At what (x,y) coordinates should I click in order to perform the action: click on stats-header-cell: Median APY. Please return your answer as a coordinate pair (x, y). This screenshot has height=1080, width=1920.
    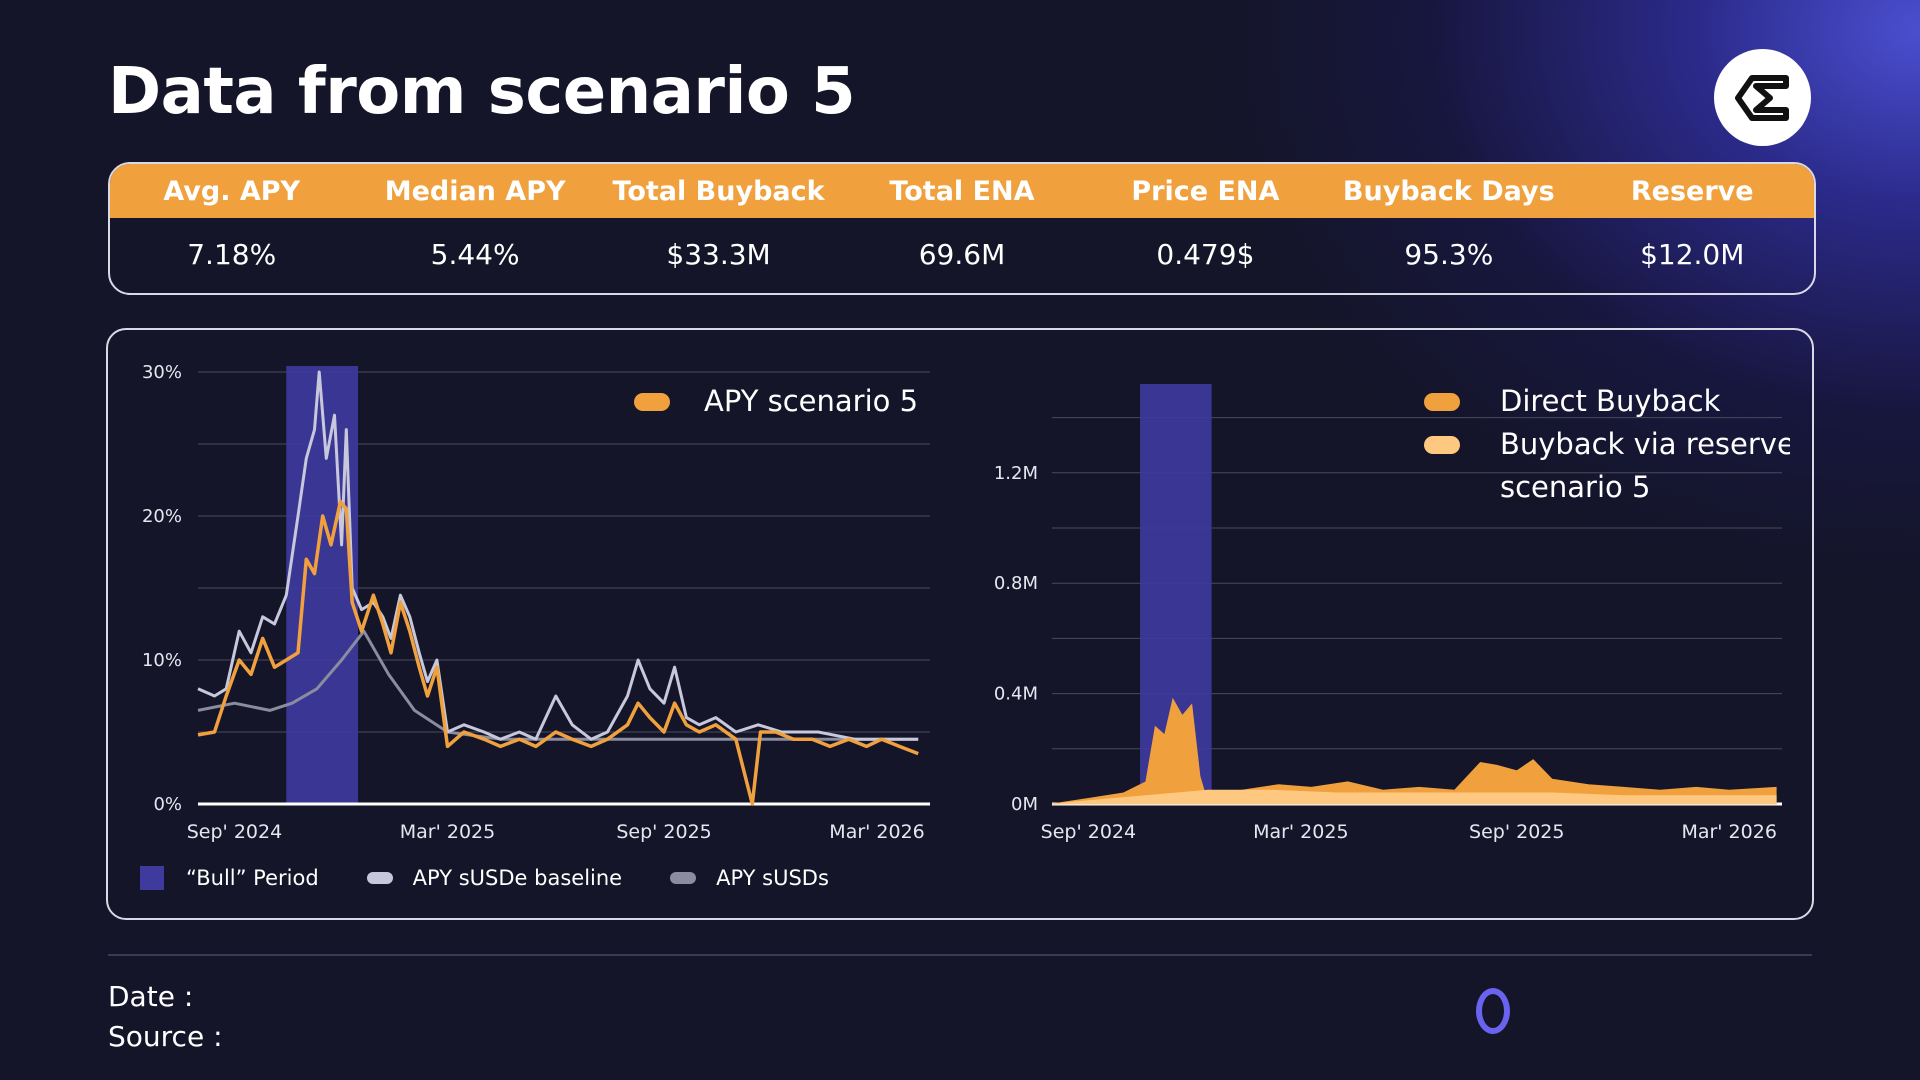
    Looking at the image, I should click on (475, 191).